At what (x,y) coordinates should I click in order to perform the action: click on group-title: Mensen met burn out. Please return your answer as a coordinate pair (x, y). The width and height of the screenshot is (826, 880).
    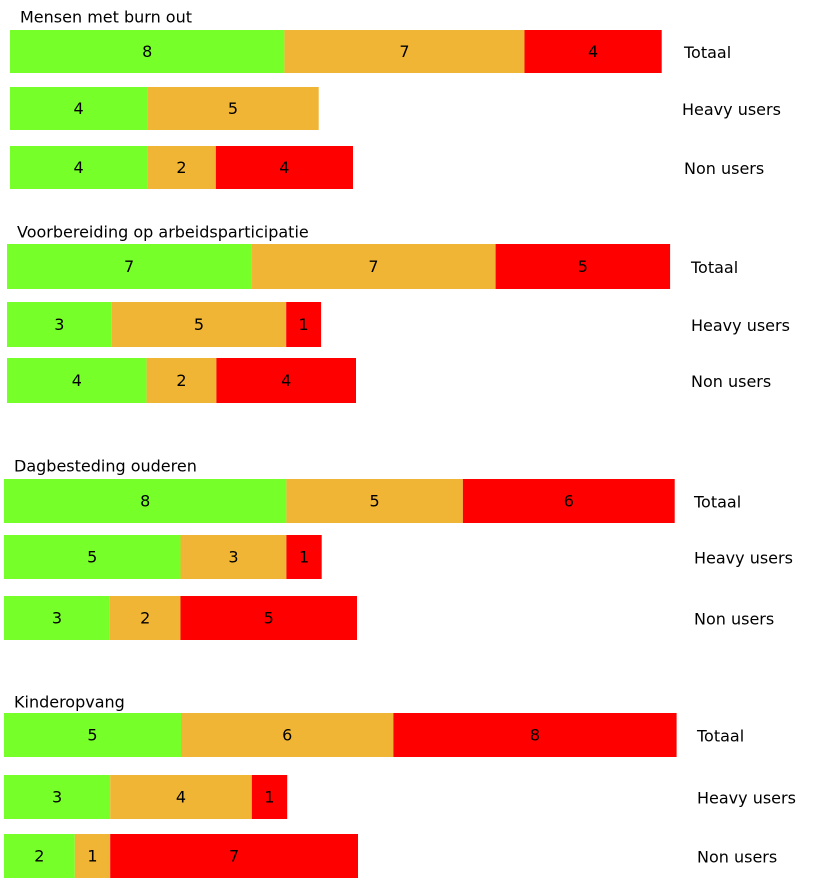
    Looking at the image, I should click on (106, 17).